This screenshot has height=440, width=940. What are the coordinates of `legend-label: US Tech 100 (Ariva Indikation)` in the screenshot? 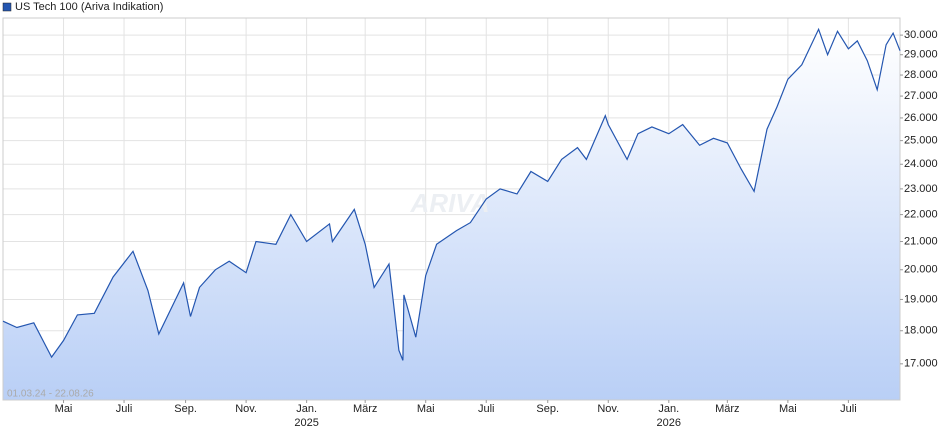 It's located at (89, 7).